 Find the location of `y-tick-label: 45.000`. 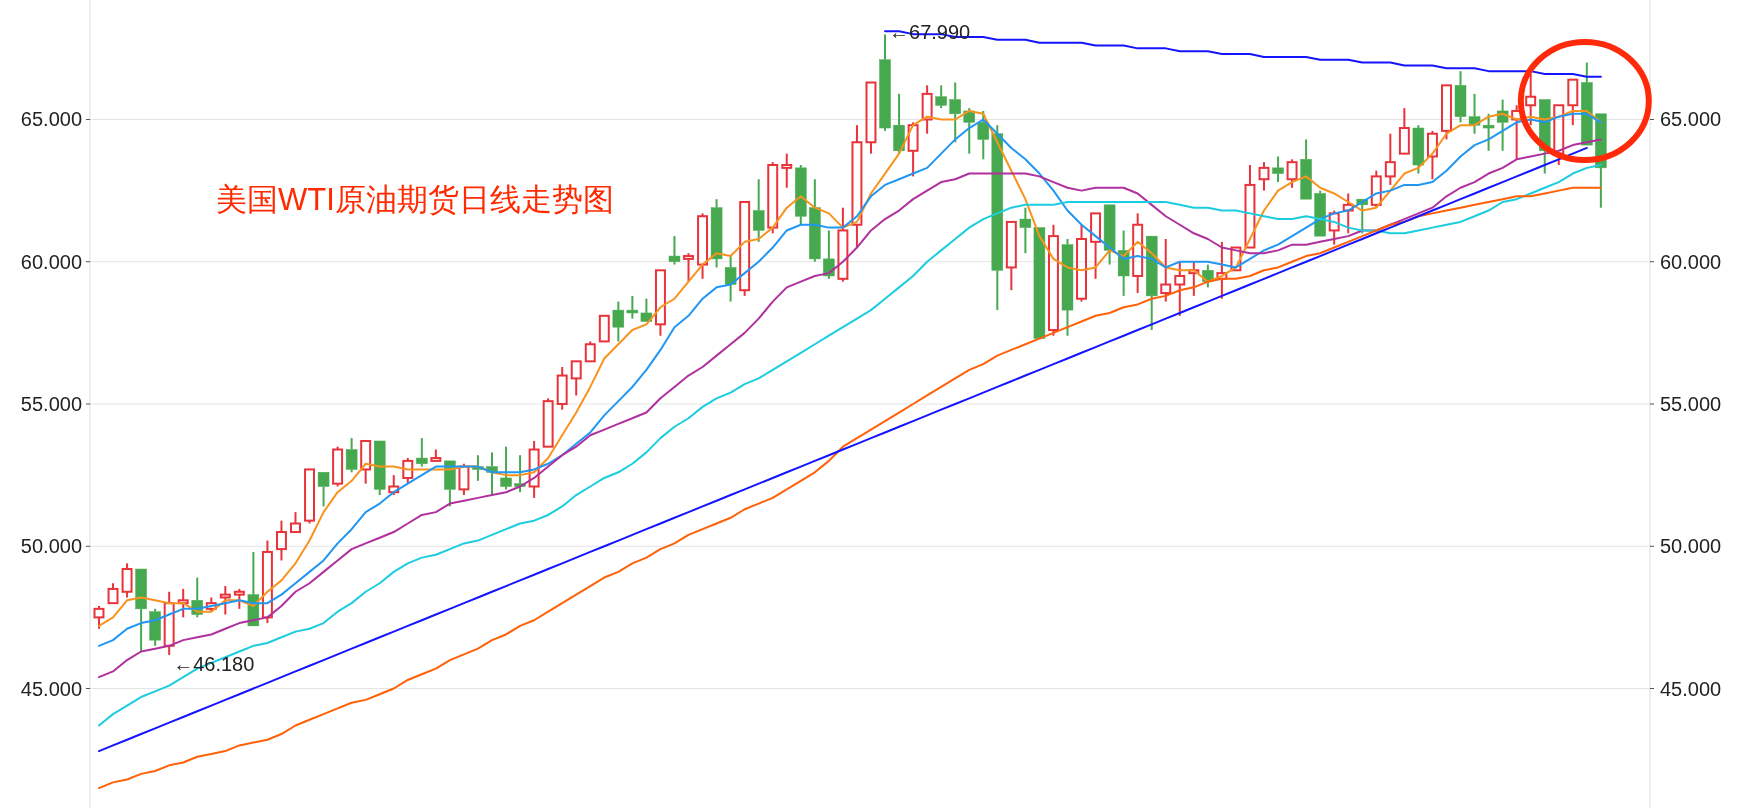

y-tick-label: 45.000 is located at coordinates (51, 688).